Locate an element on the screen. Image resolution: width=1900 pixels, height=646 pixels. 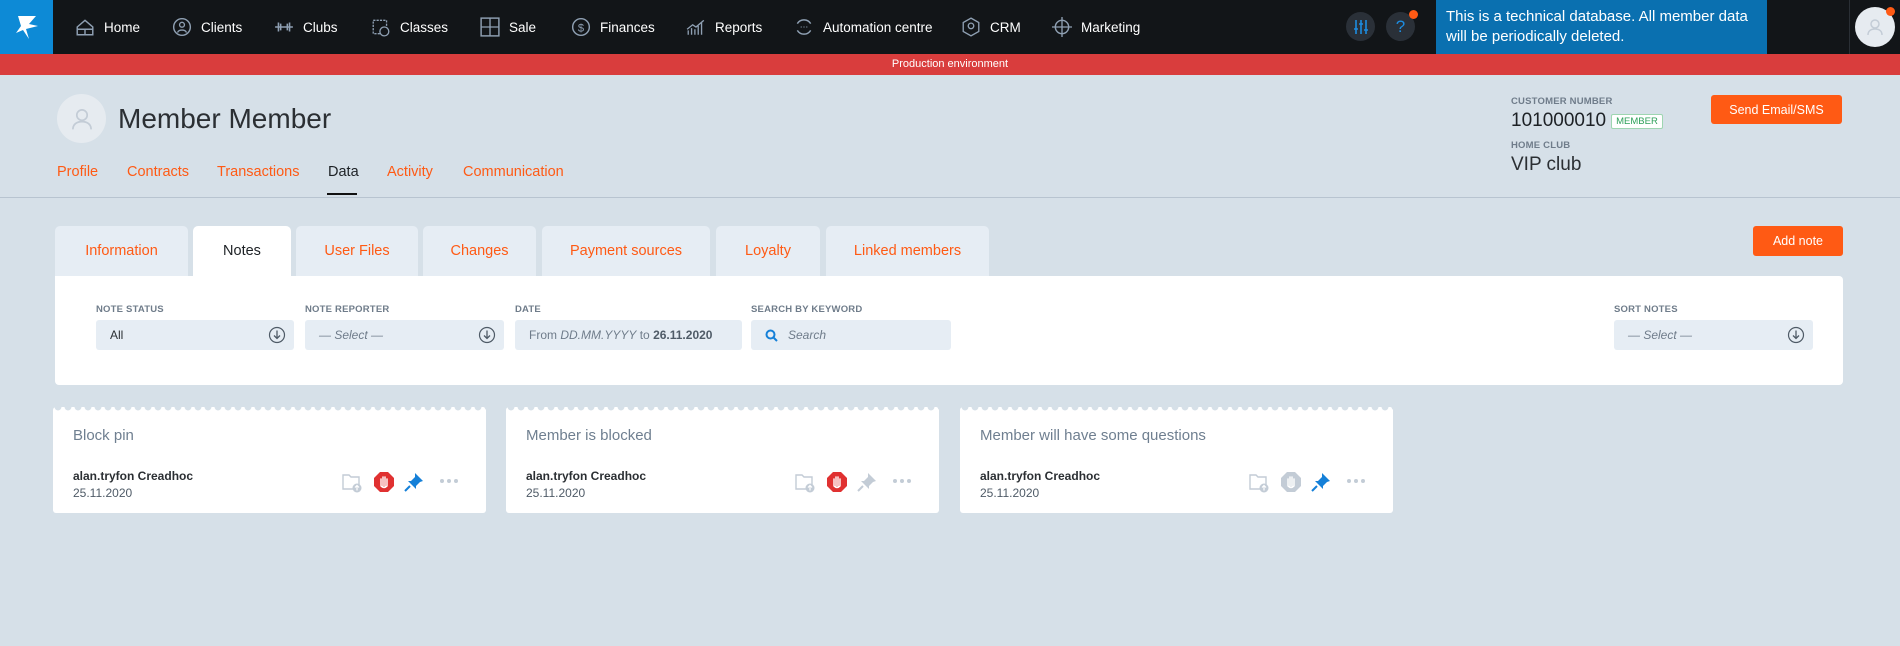
nav-item-automation-centre: Automation centre is located at coordinates (863, 27).